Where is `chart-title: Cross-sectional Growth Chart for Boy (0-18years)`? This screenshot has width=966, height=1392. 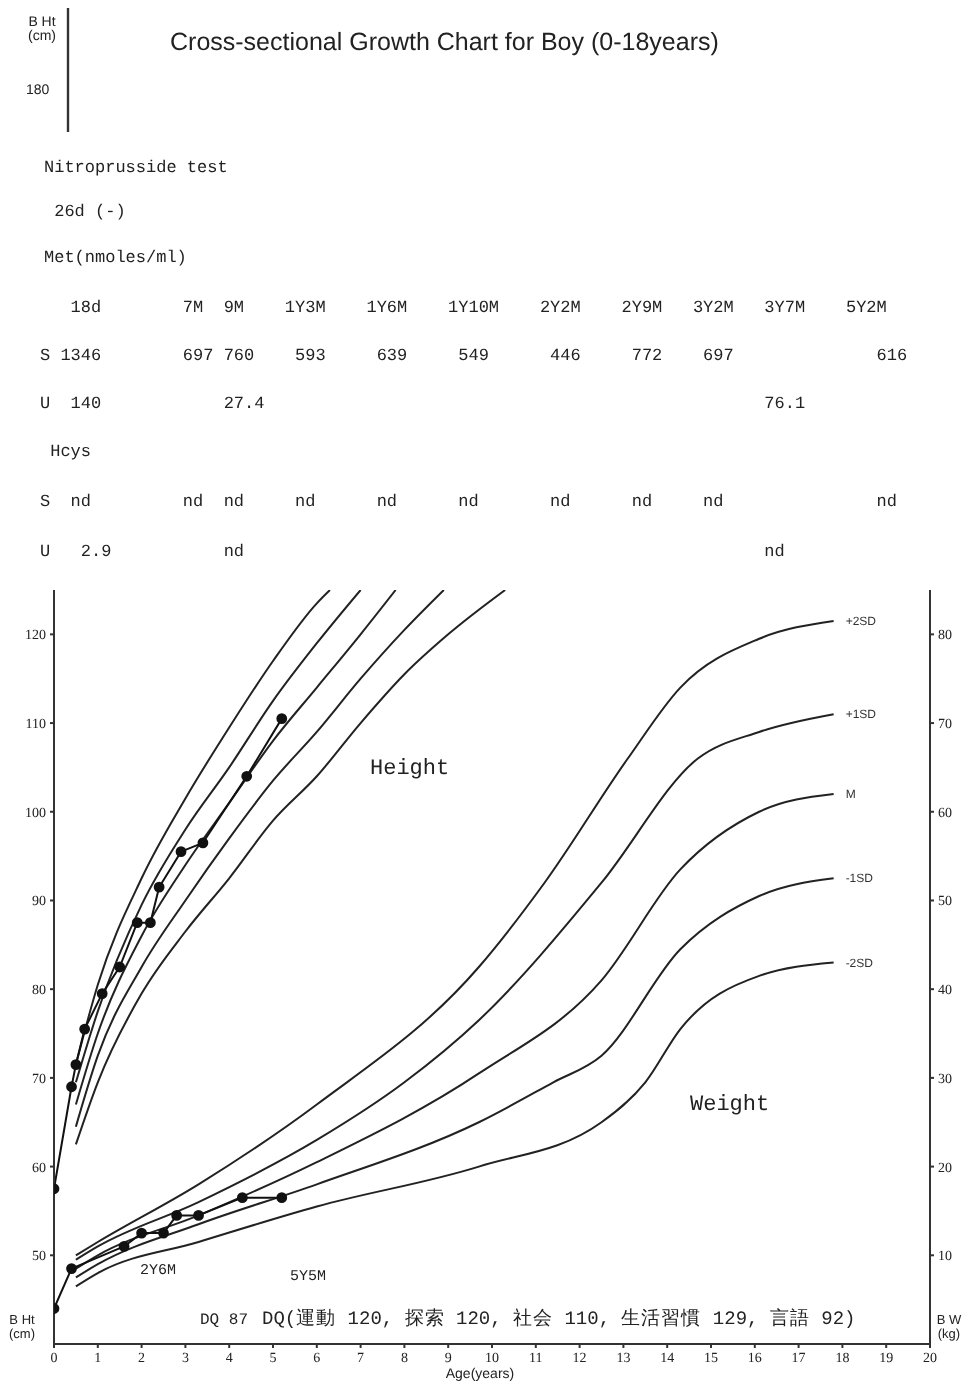
chart-title: Cross-sectional Growth Chart for Boy (0-18years) is located at coordinates (444, 42).